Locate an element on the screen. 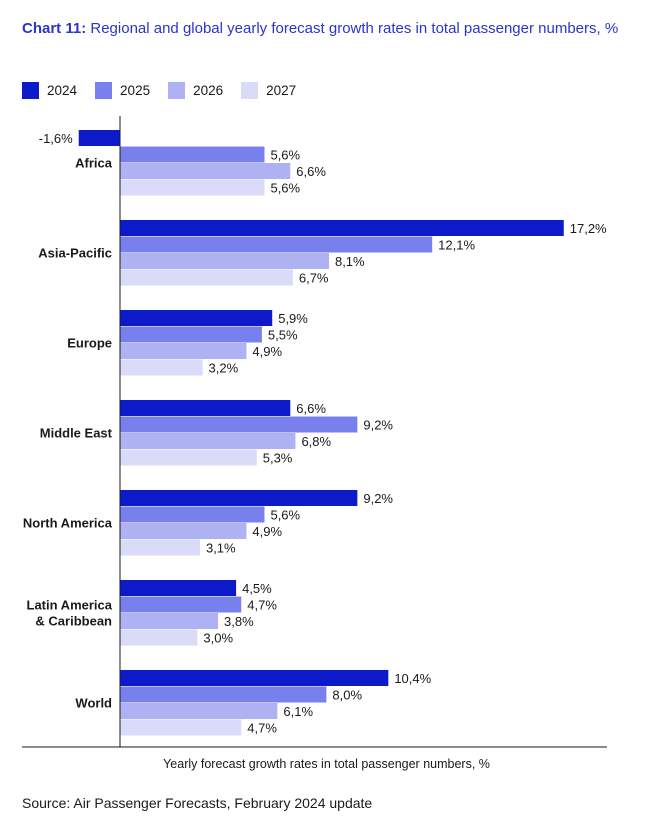  data-label-2025-1: 5,6% is located at coordinates (285, 154).